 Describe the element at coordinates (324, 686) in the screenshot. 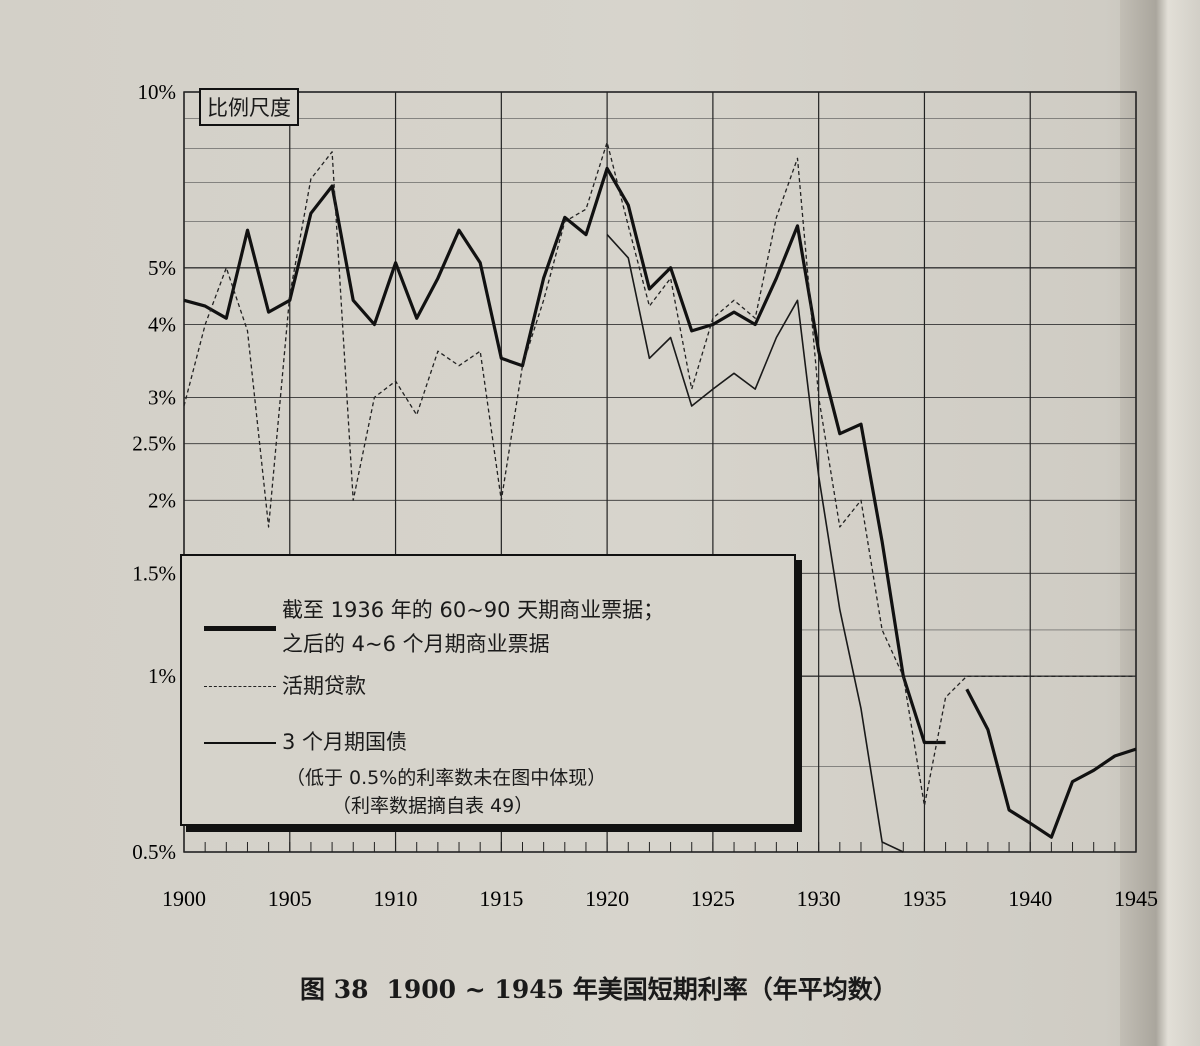

I see `legend-text-call-loans: 活期贷款` at that location.